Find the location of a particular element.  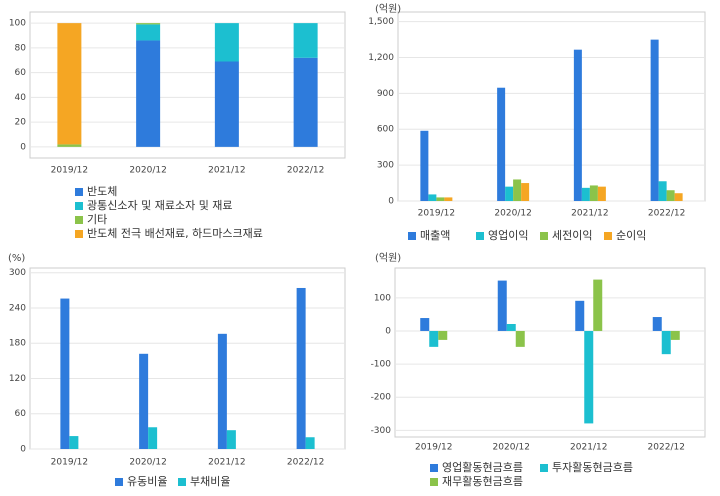

legend-label: 재무활동현금흐름 is located at coordinates (482, 481).